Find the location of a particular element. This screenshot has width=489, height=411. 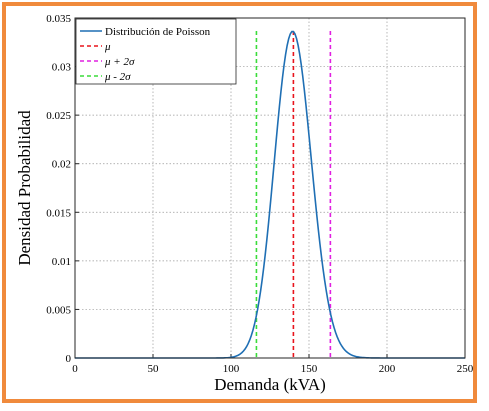

x-tick-label: 200 is located at coordinates (387, 369).